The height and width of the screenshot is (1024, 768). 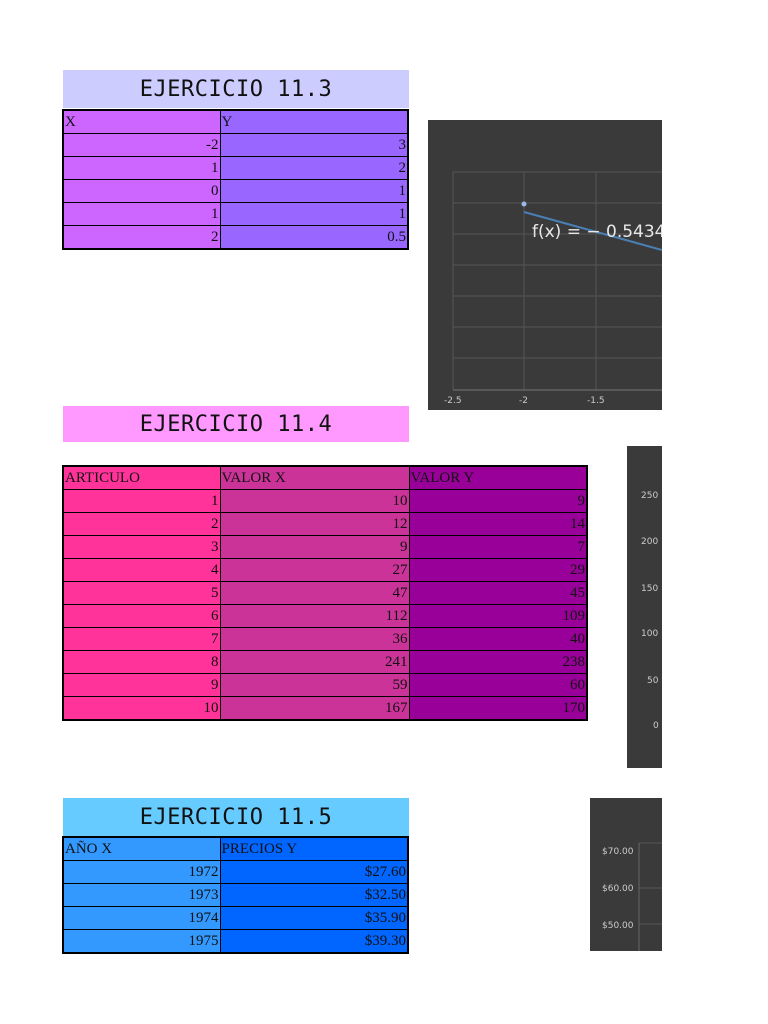 I want to click on table-row: 1973 $32.50, so click(x=235, y=895).